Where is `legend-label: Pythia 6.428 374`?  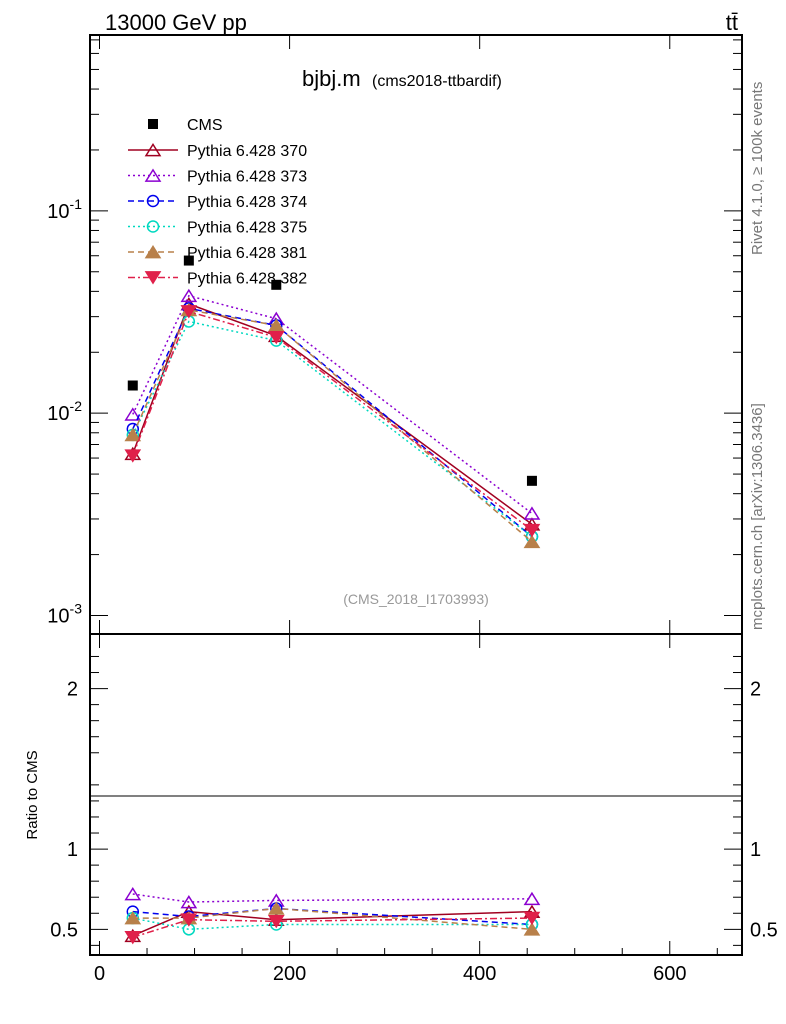
legend-label: Pythia 6.428 374 is located at coordinates (247, 202).